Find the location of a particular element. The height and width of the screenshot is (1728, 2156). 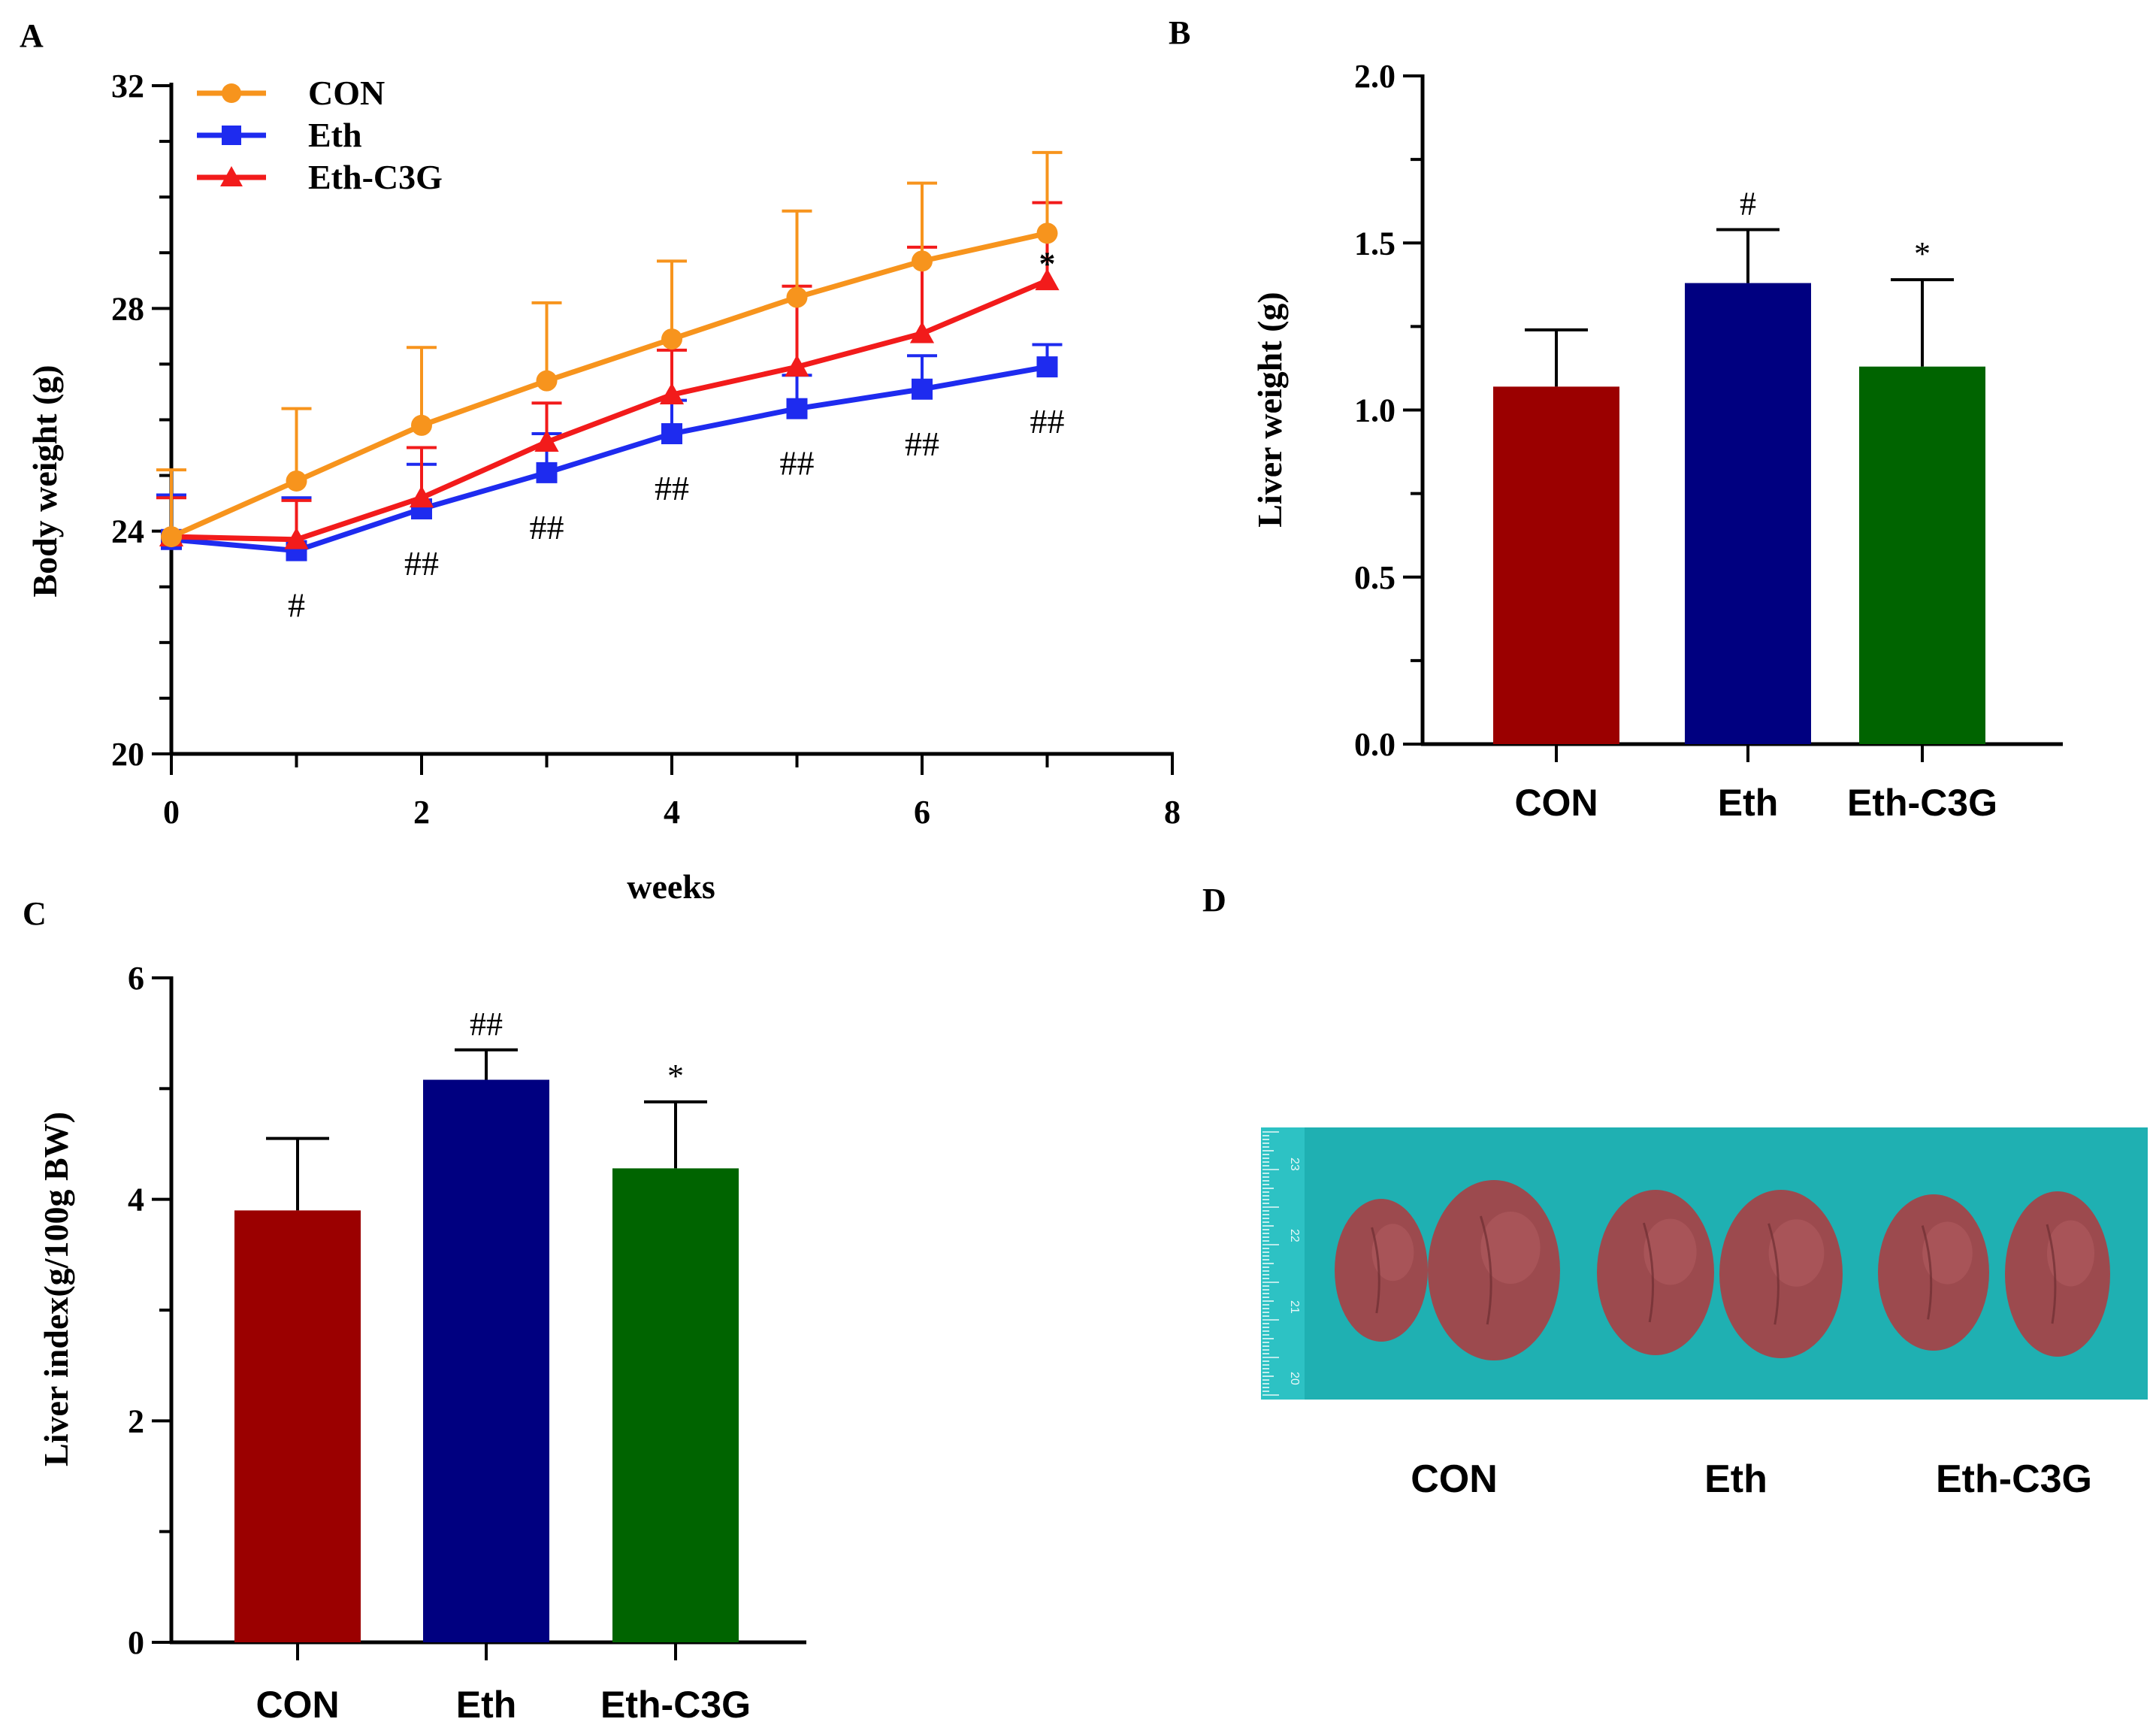

ruler-label: 23 is located at coordinates (1294, 1164).